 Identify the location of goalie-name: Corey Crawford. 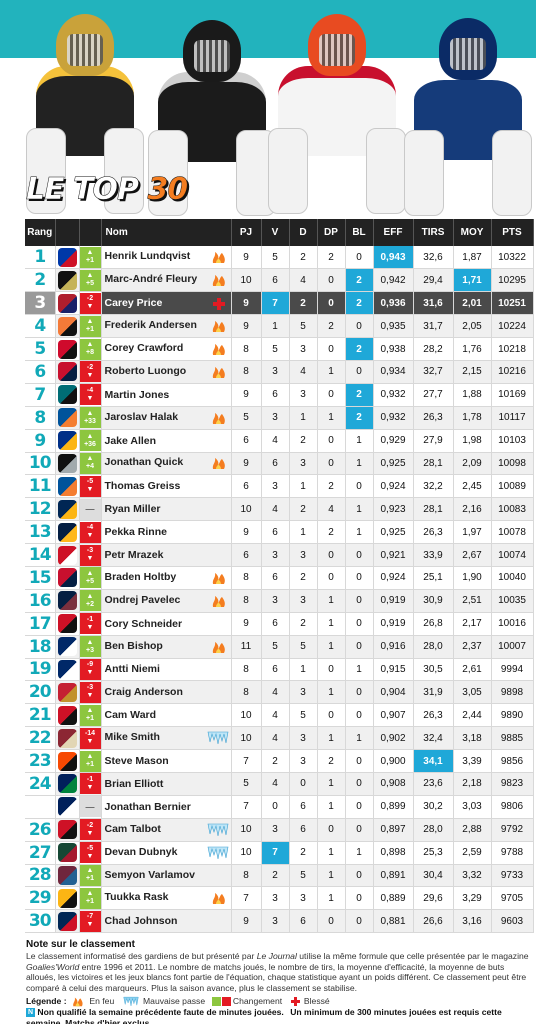
(144, 348).